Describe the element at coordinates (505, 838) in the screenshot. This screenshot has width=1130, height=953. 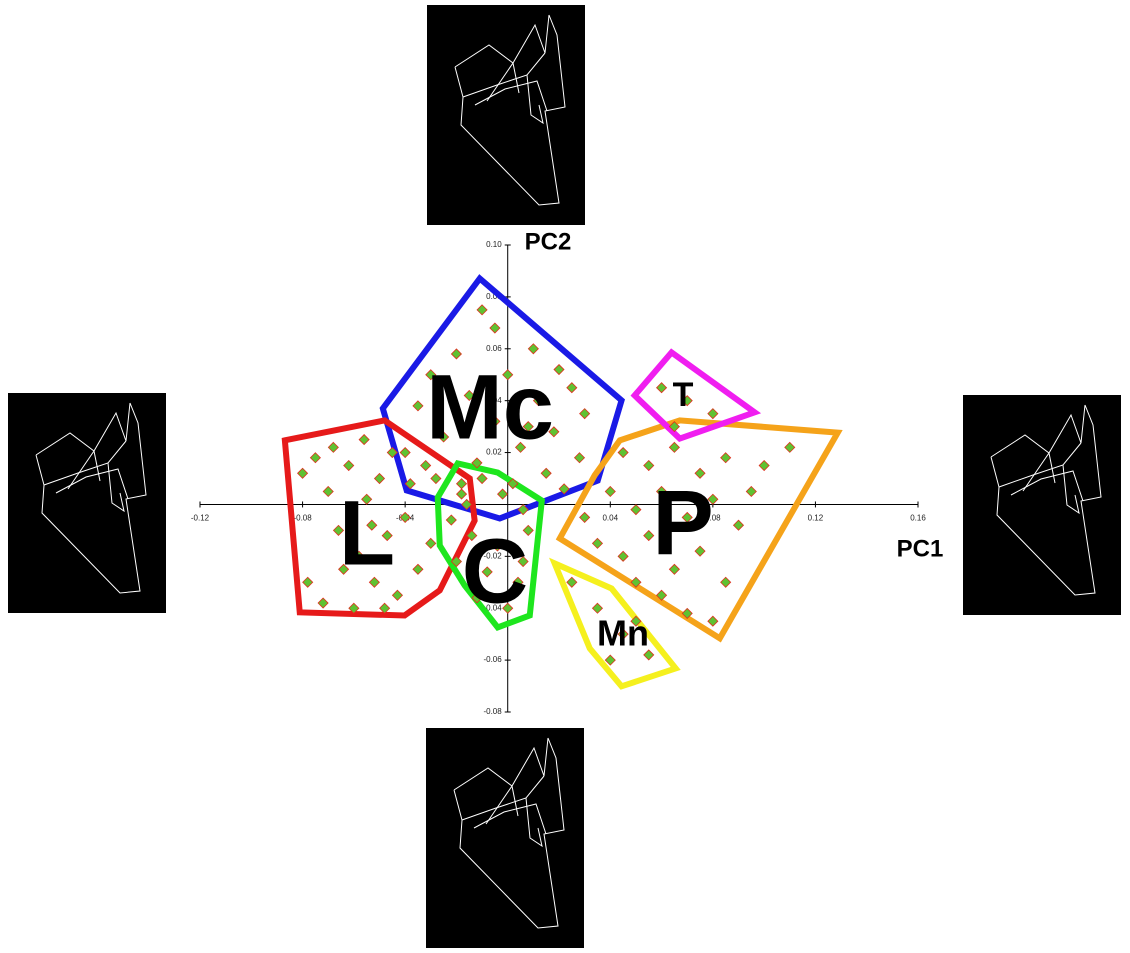
I see `shape-image-bottom` at that location.